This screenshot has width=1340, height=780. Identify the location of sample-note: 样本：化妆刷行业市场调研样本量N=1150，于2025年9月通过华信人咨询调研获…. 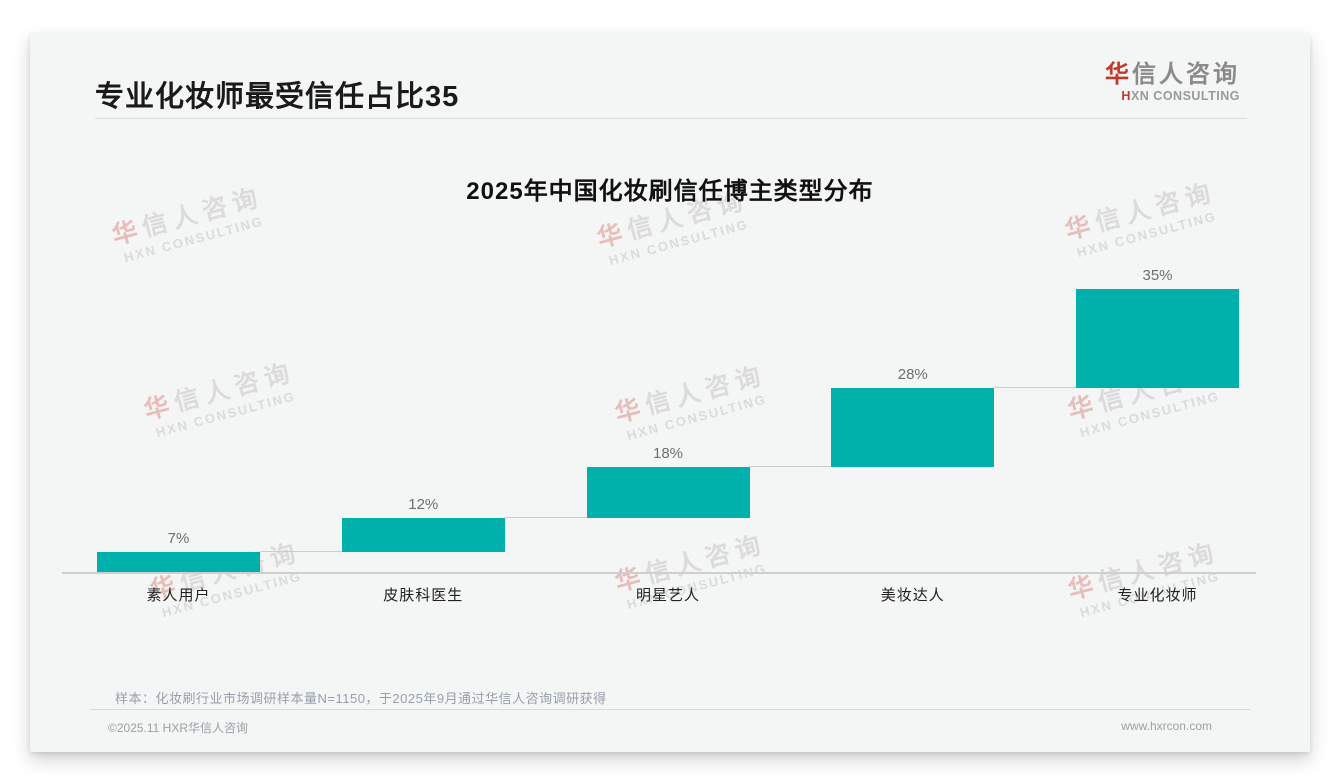
(361, 698).